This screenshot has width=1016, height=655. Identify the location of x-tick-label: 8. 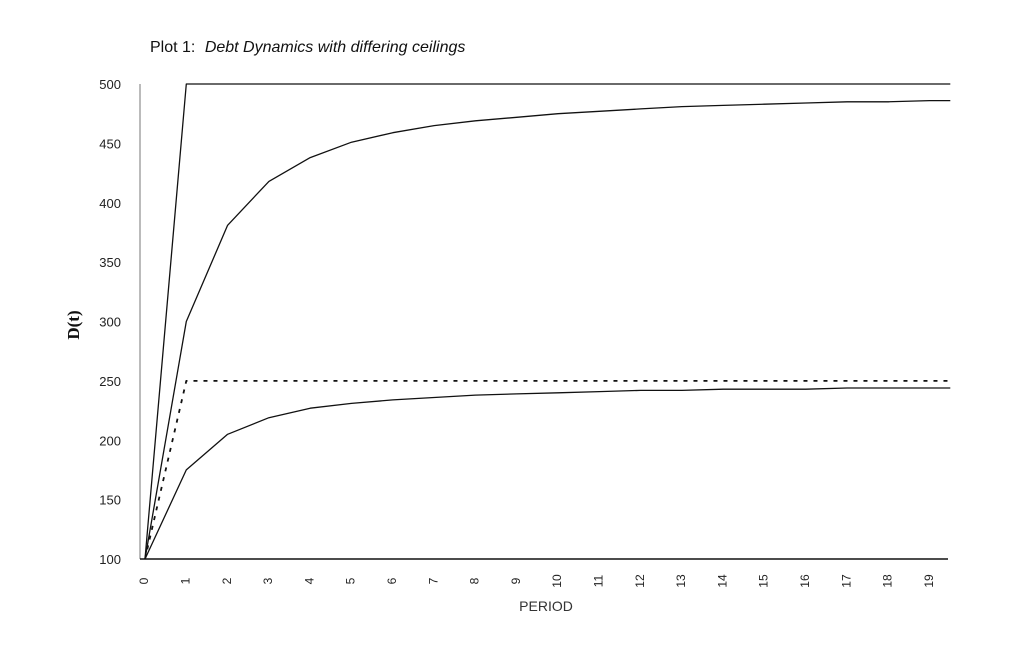
(475, 580).